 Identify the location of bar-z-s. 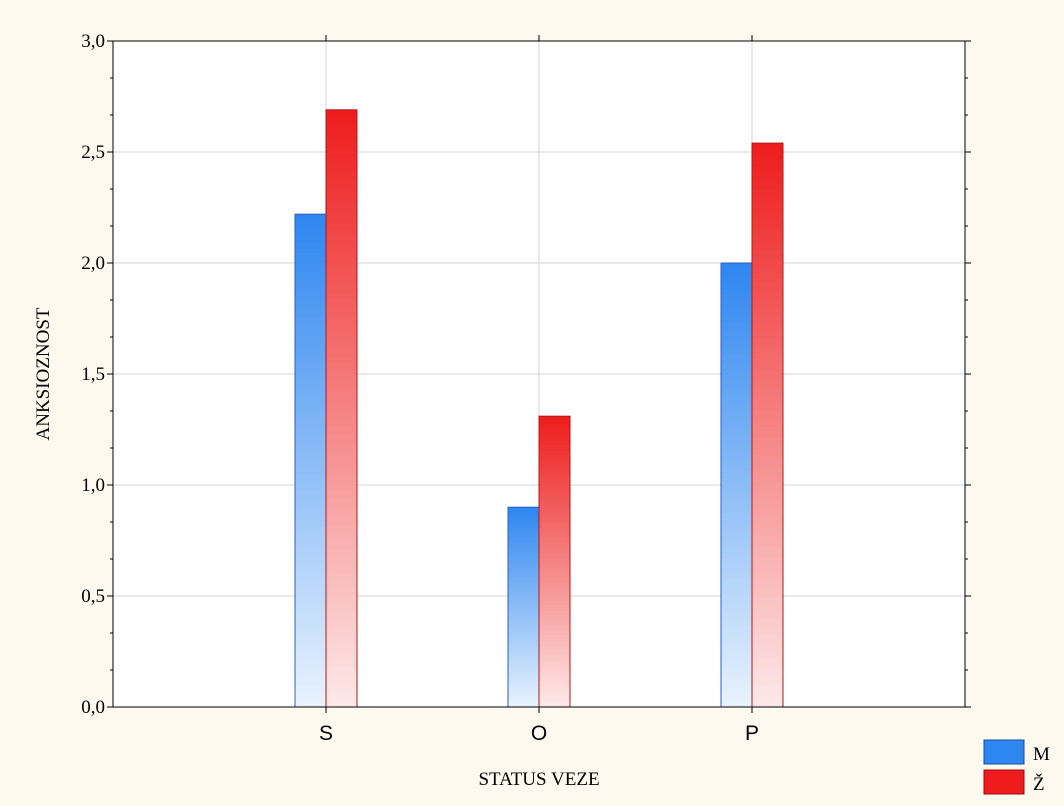
(341, 408).